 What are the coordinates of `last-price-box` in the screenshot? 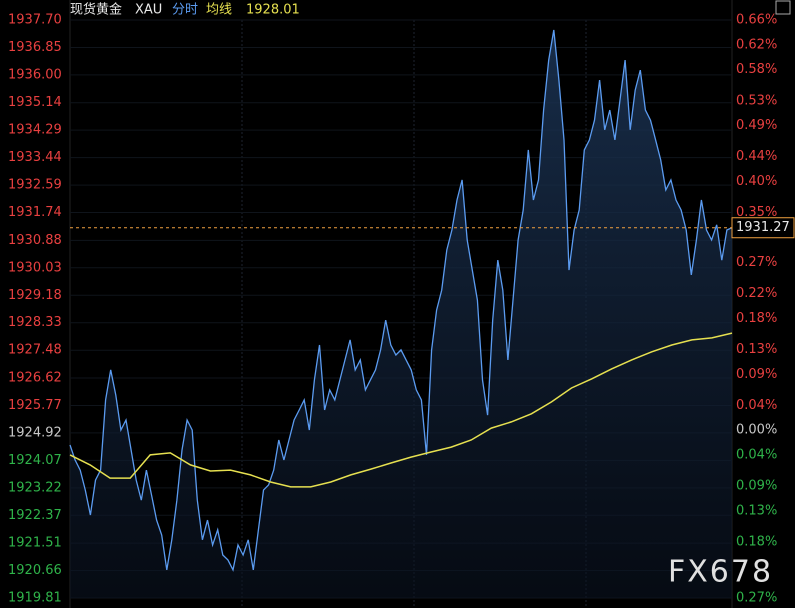 It's located at (763, 228).